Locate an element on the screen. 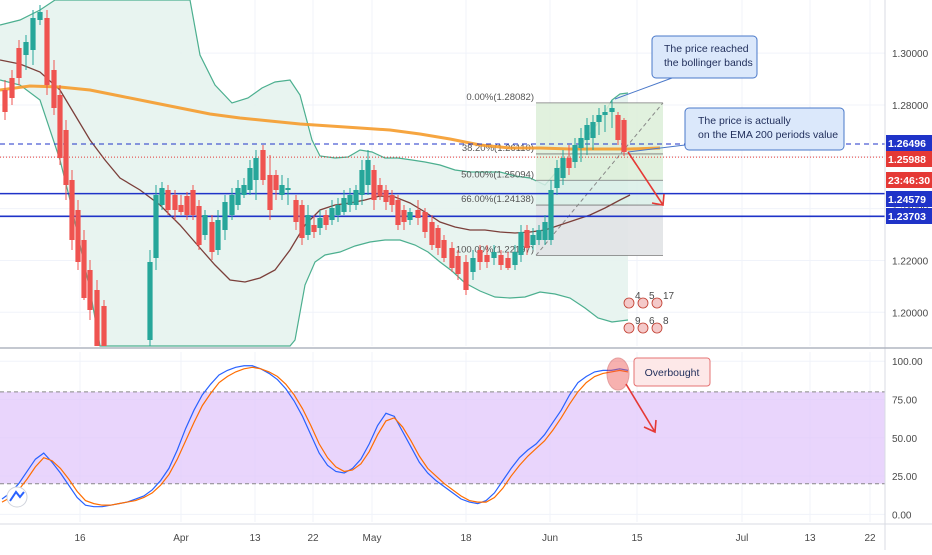  x-tick-label: 18 is located at coordinates (466, 538).